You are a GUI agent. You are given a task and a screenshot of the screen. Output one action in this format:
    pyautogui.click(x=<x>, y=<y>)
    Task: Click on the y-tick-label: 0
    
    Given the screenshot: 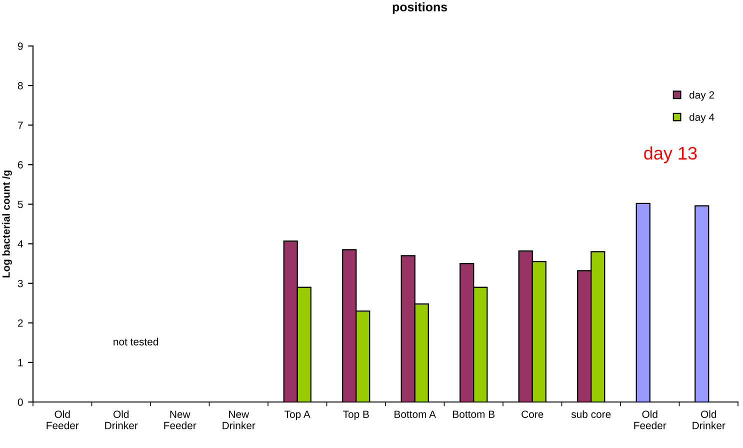 What is the action you would take?
    pyautogui.click(x=20, y=402)
    